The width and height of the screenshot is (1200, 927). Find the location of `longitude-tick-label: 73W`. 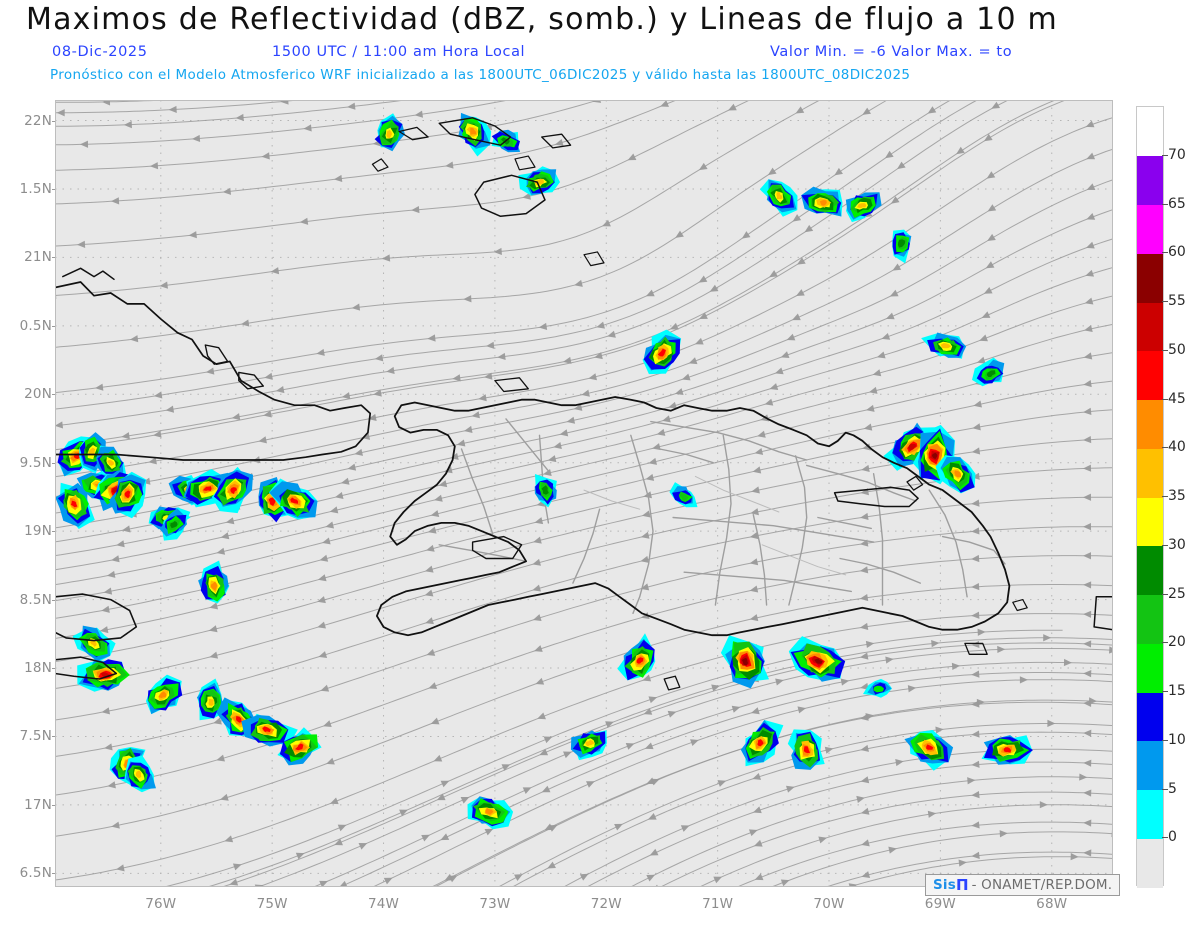

longitude-tick-label: 73W is located at coordinates (495, 904).